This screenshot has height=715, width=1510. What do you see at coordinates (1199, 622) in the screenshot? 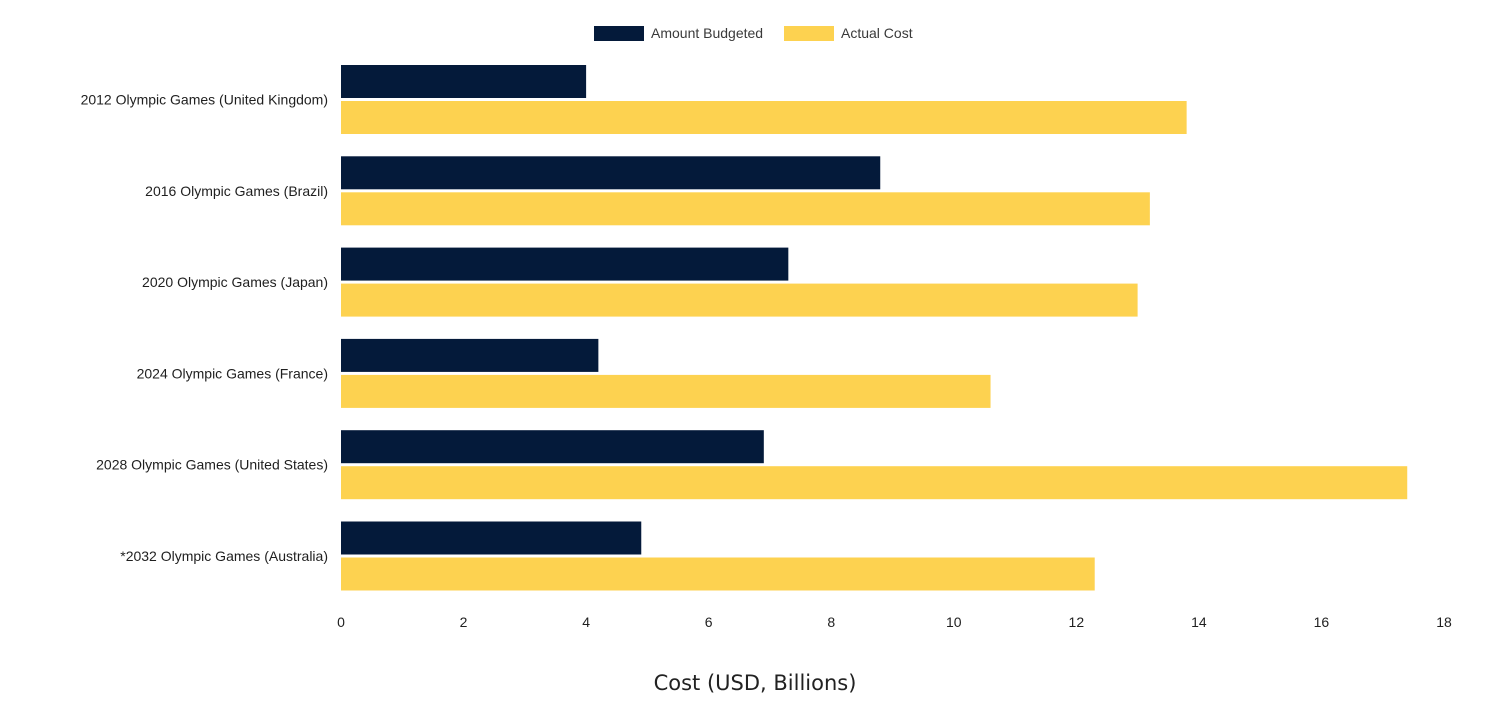
I see `x-tick-label-7: 14` at bounding box center [1199, 622].